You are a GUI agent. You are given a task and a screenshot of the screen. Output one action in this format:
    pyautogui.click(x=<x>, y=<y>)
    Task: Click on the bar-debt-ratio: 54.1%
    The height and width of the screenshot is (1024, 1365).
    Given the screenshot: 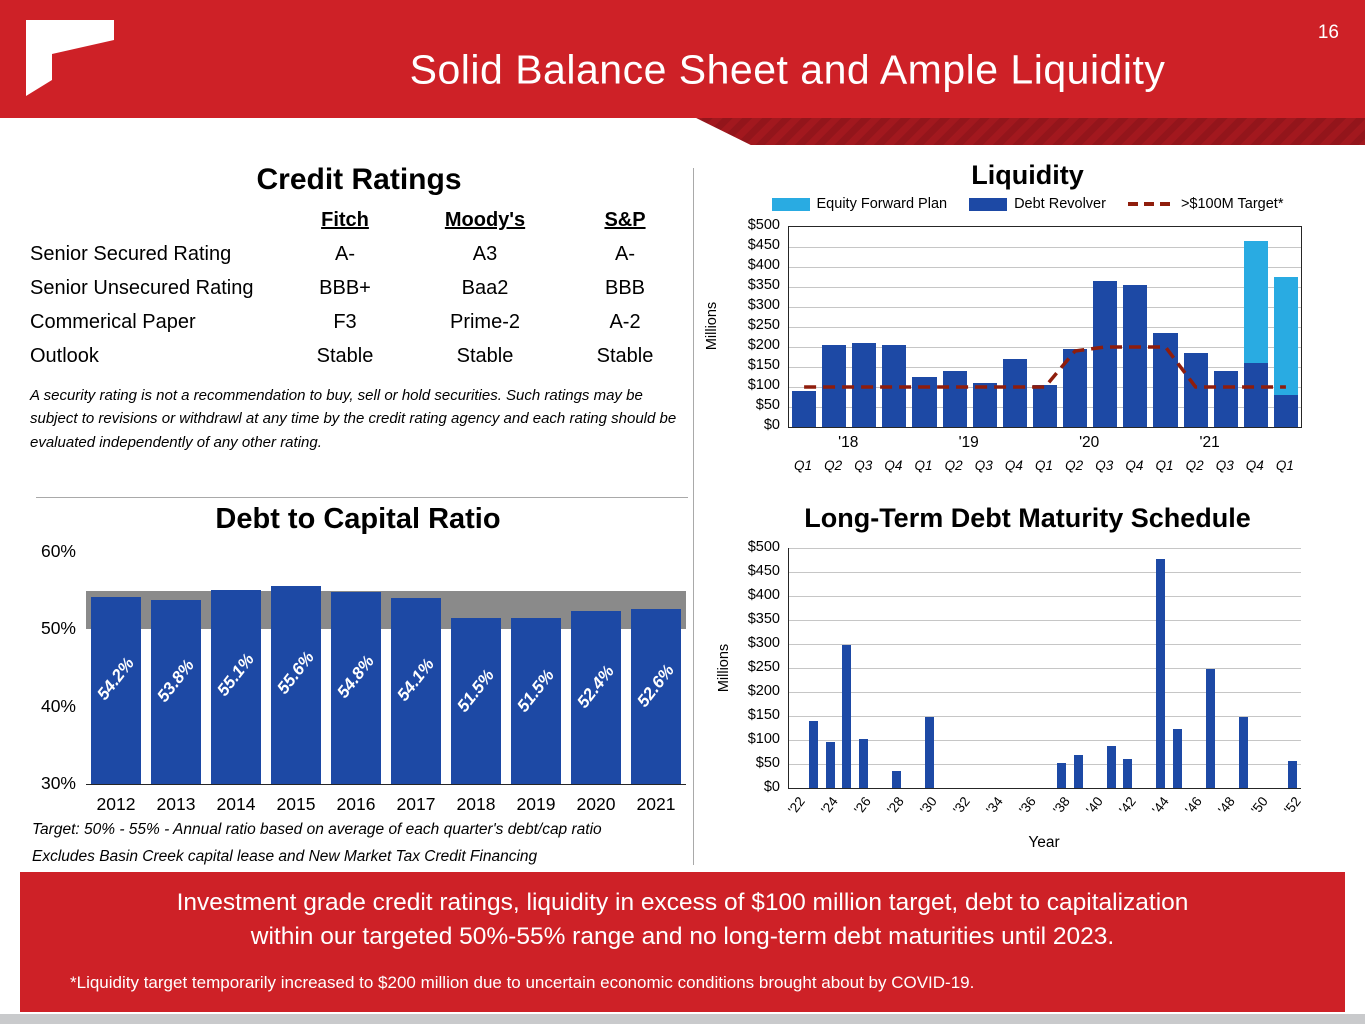 What is the action you would take?
    pyautogui.click(x=416, y=690)
    